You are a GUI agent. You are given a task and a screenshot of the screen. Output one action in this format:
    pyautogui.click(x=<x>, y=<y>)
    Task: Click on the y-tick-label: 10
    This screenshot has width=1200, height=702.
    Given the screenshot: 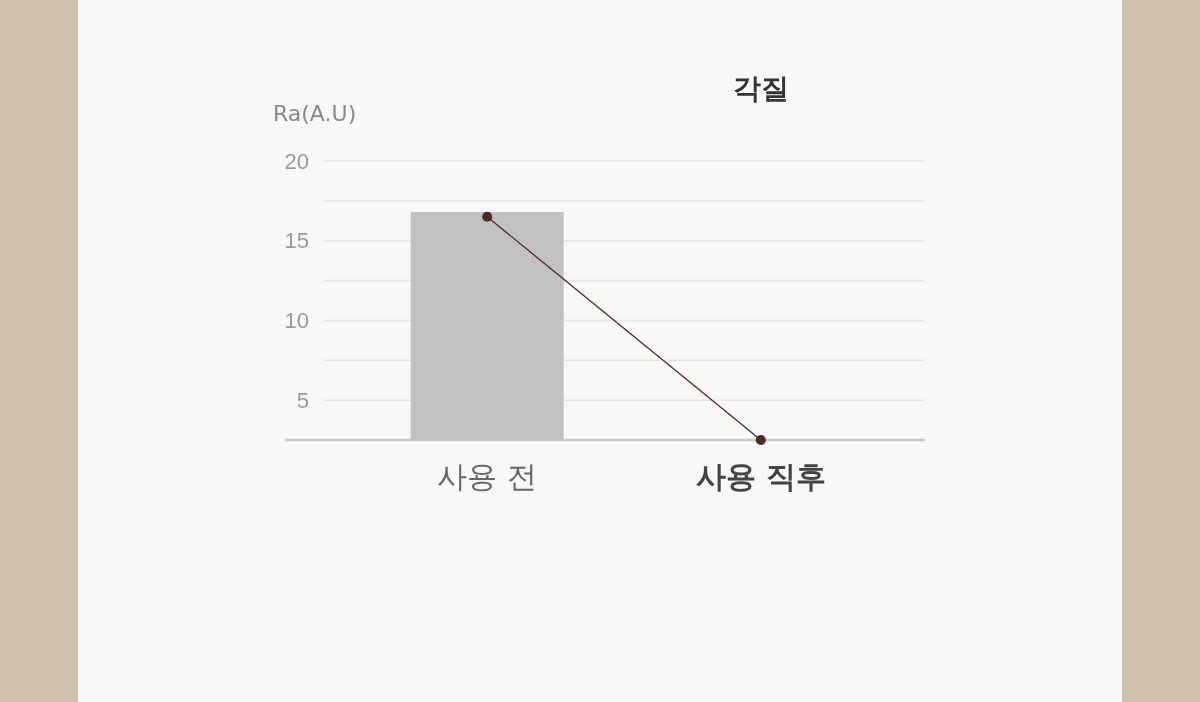 What is the action you would take?
    pyautogui.click(x=296, y=320)
    